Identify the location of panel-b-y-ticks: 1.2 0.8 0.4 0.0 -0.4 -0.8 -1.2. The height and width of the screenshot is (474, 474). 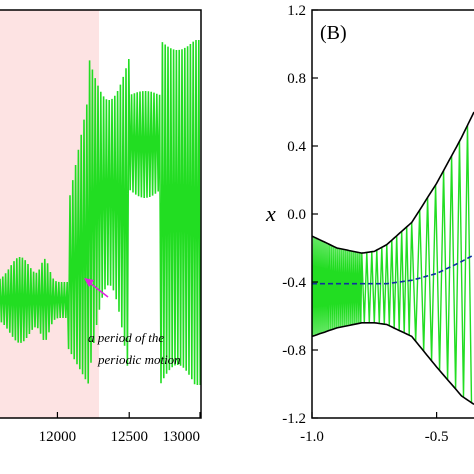
(300, 215).